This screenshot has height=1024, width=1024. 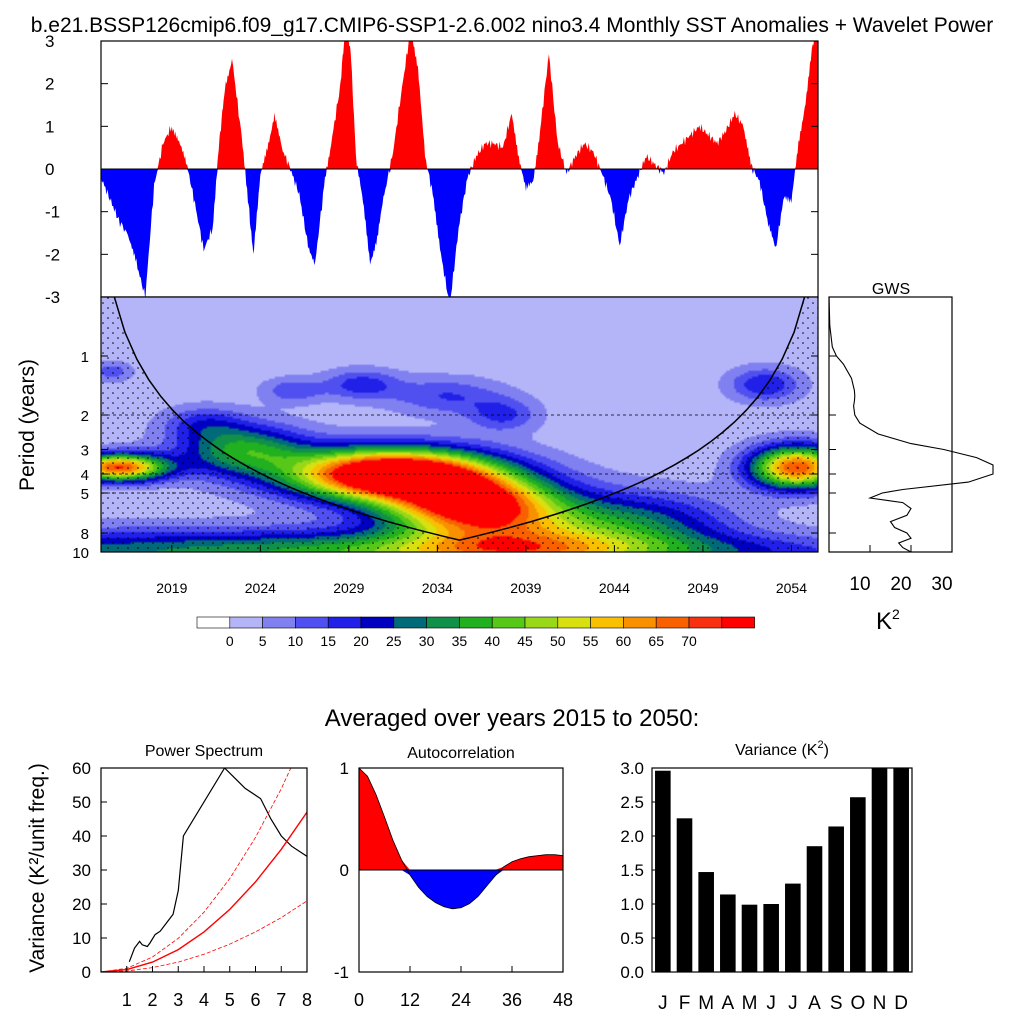 I want to click on gws-x-tick-label: 10, so click(x=859, y=584).